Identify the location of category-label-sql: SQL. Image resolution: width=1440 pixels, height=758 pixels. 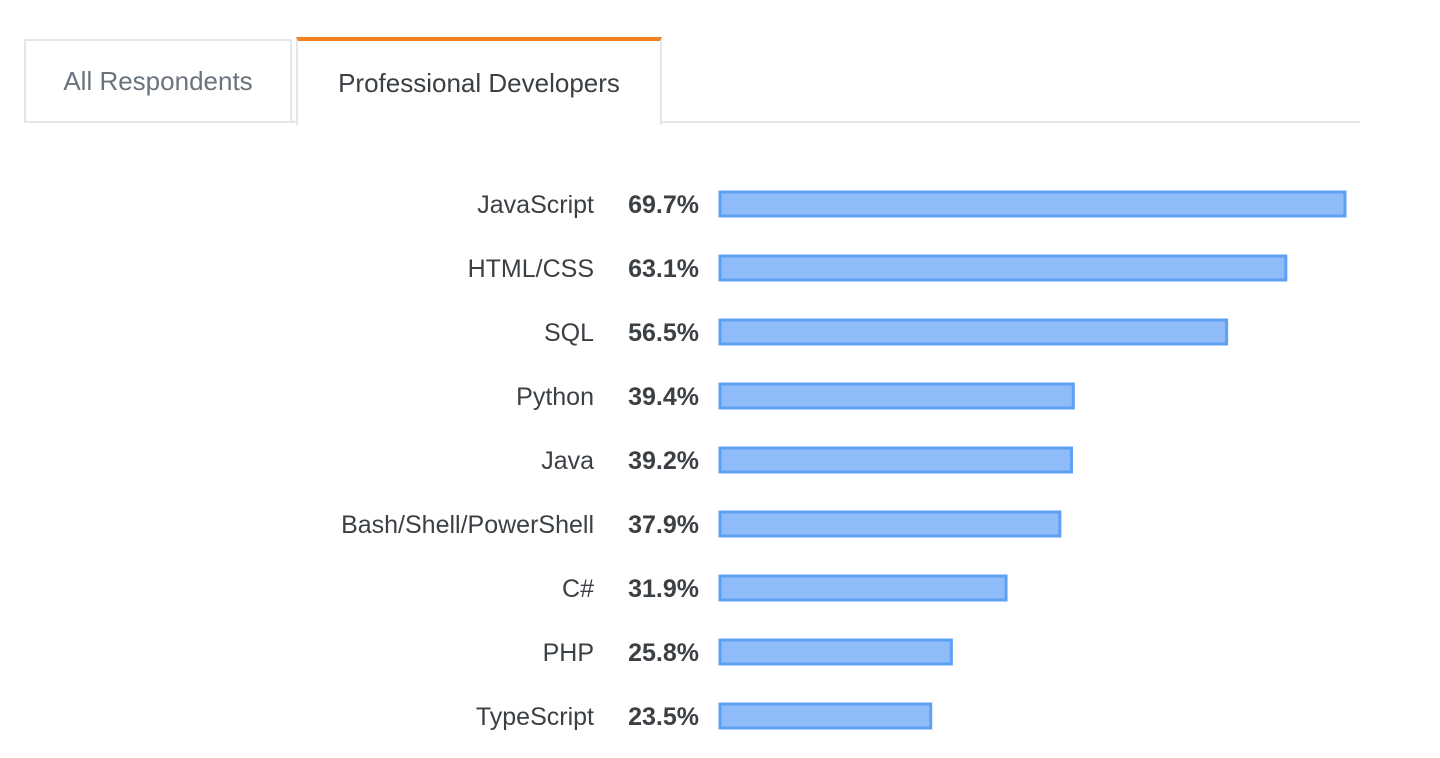
(569, 333).